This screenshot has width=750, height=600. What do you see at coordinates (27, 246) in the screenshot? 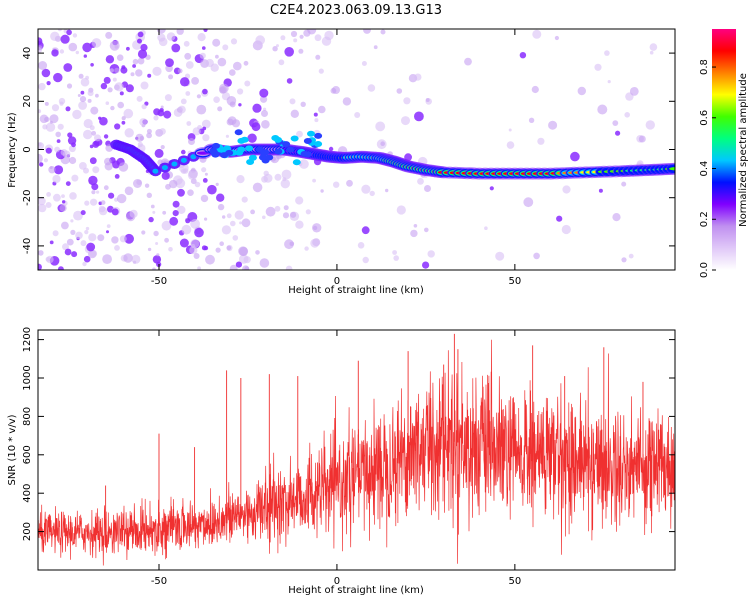
I see `y-tick-label: -40` at bounding box center [27, 246].